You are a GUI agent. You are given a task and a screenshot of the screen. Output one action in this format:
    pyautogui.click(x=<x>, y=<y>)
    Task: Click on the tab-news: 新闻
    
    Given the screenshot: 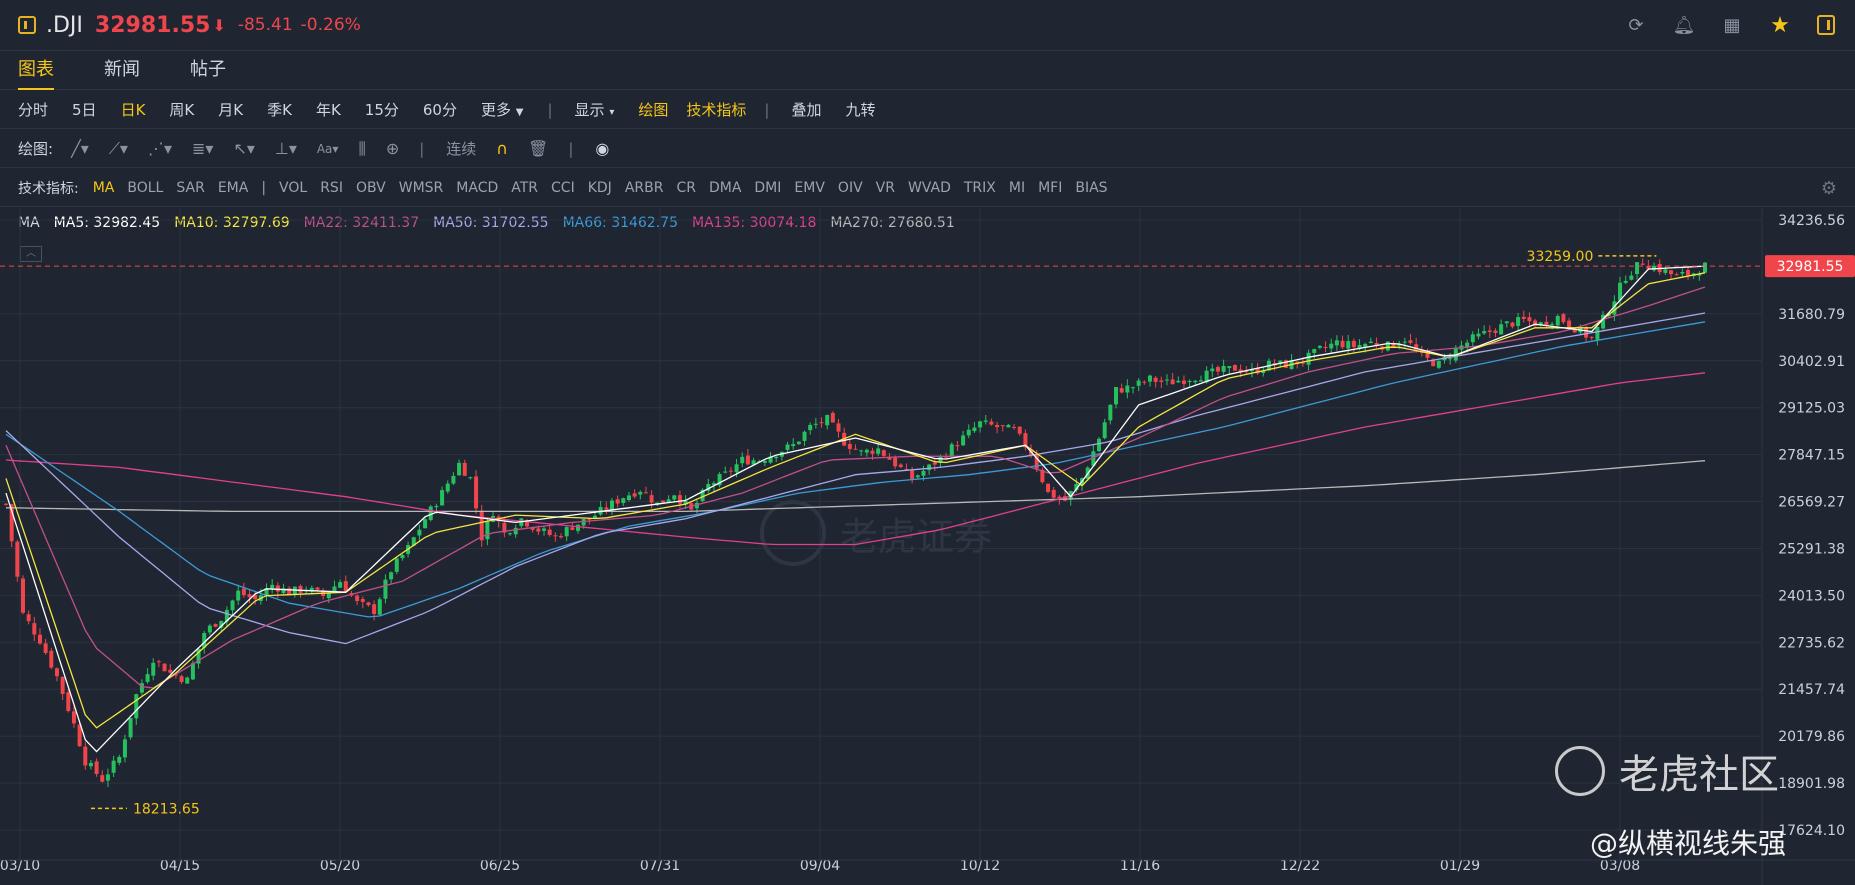 What is the action you would take?
    pyautogui.click(x=122, y=69)
    